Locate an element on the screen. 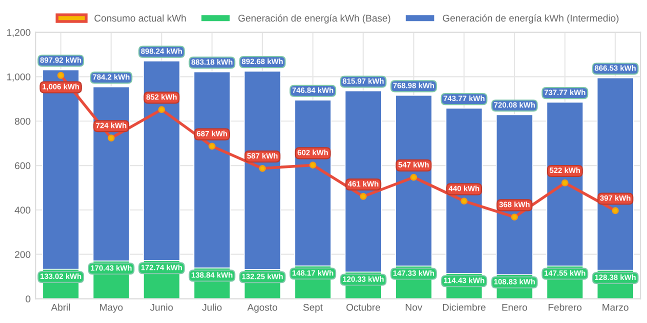 The height and width of the screenshot is (323, 647). x-tick-label: Diciembre is located at coordinates (464, 307).